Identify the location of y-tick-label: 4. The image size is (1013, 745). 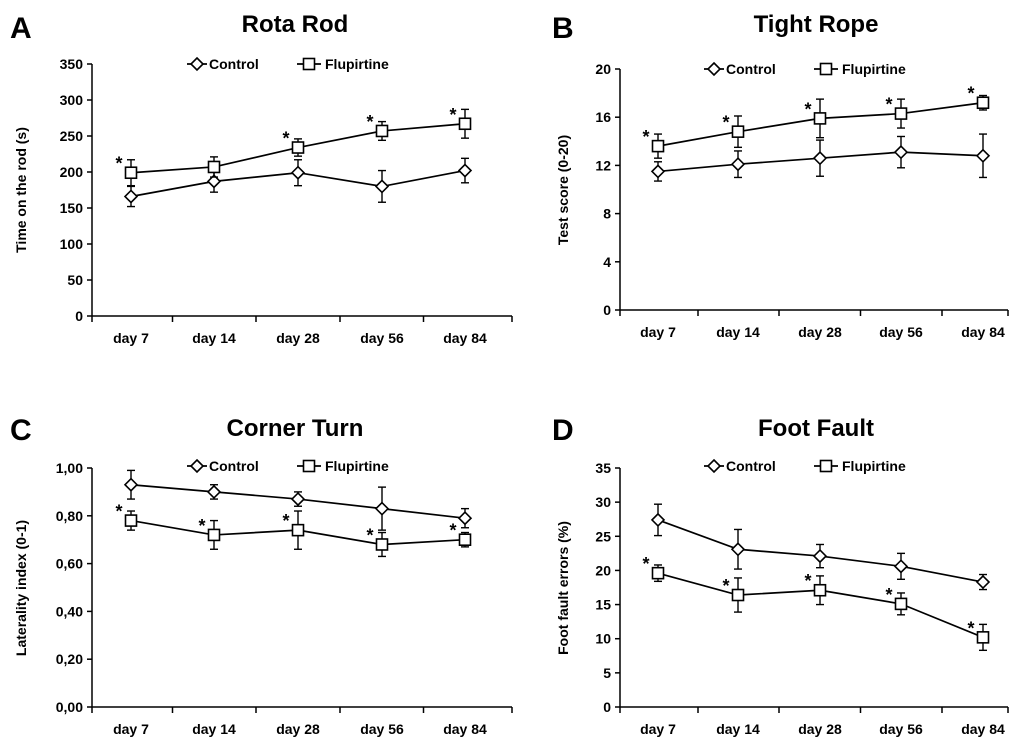
(607, 262).